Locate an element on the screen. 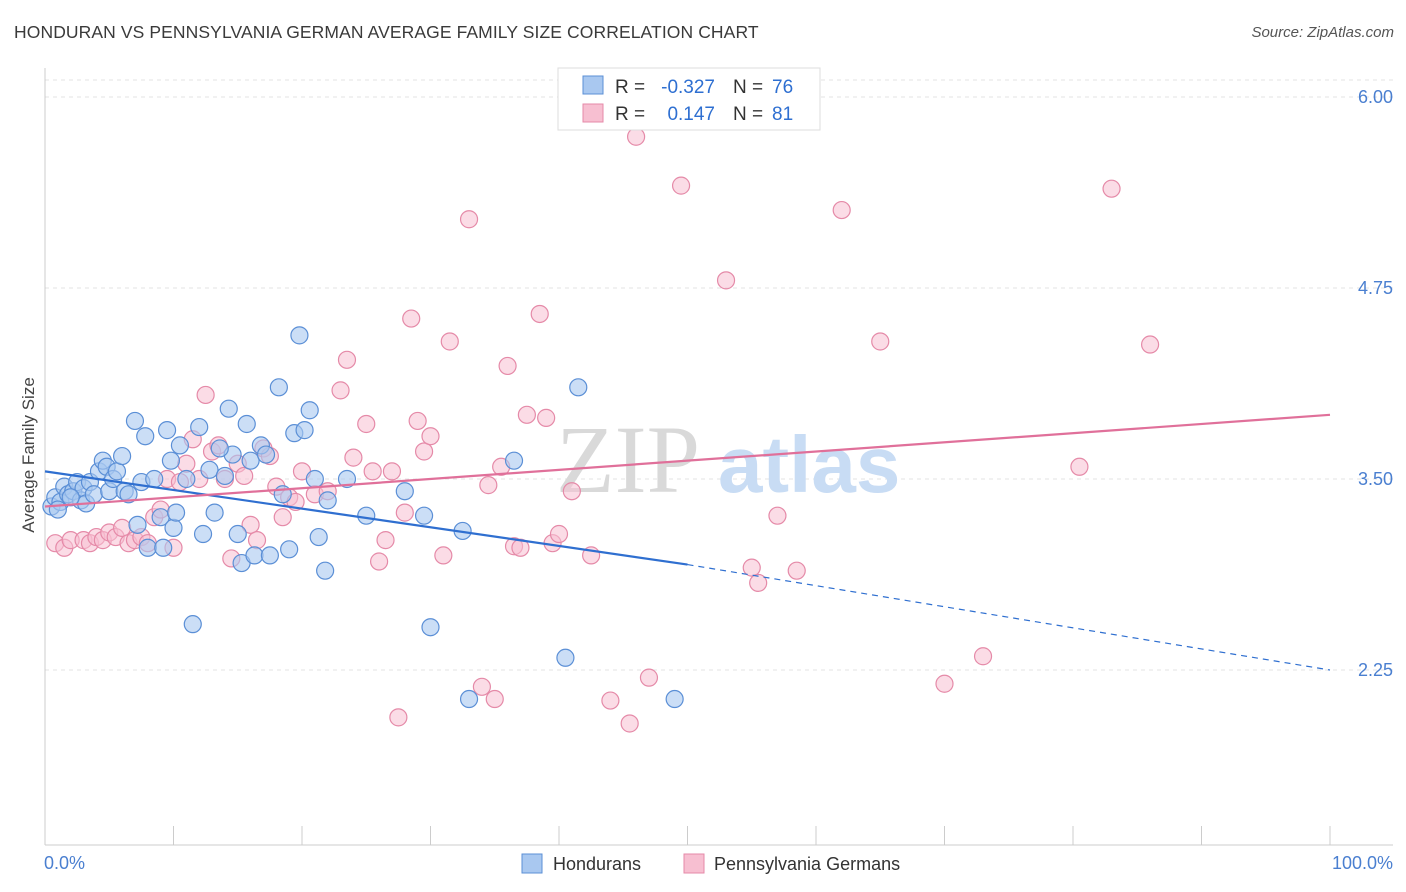 The image size is (1406, 892). y-tick-labels: 2.25 3.50 4.75 6.00 is located at coordinates (1375, 383).